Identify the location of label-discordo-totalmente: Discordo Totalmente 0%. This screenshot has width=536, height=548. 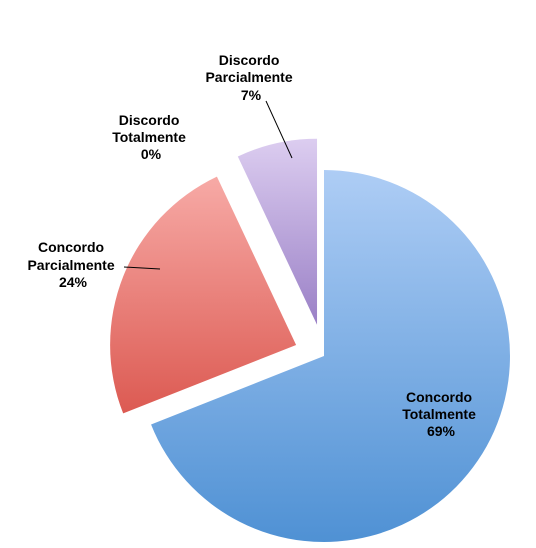
(151, 137).